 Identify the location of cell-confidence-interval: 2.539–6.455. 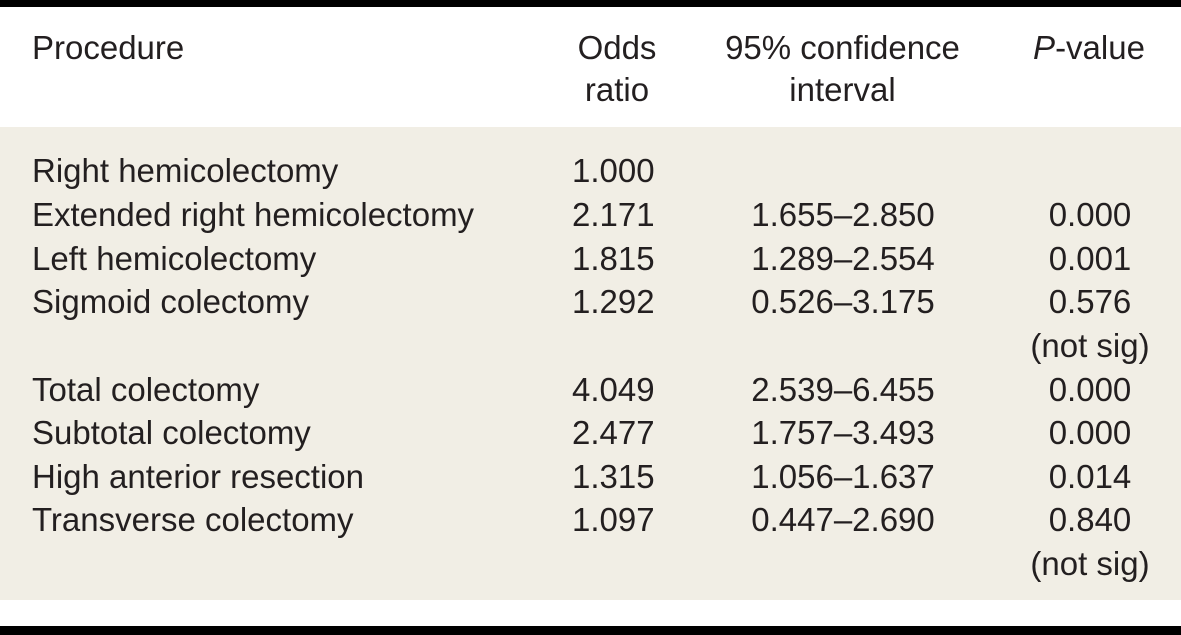
(843, 389).